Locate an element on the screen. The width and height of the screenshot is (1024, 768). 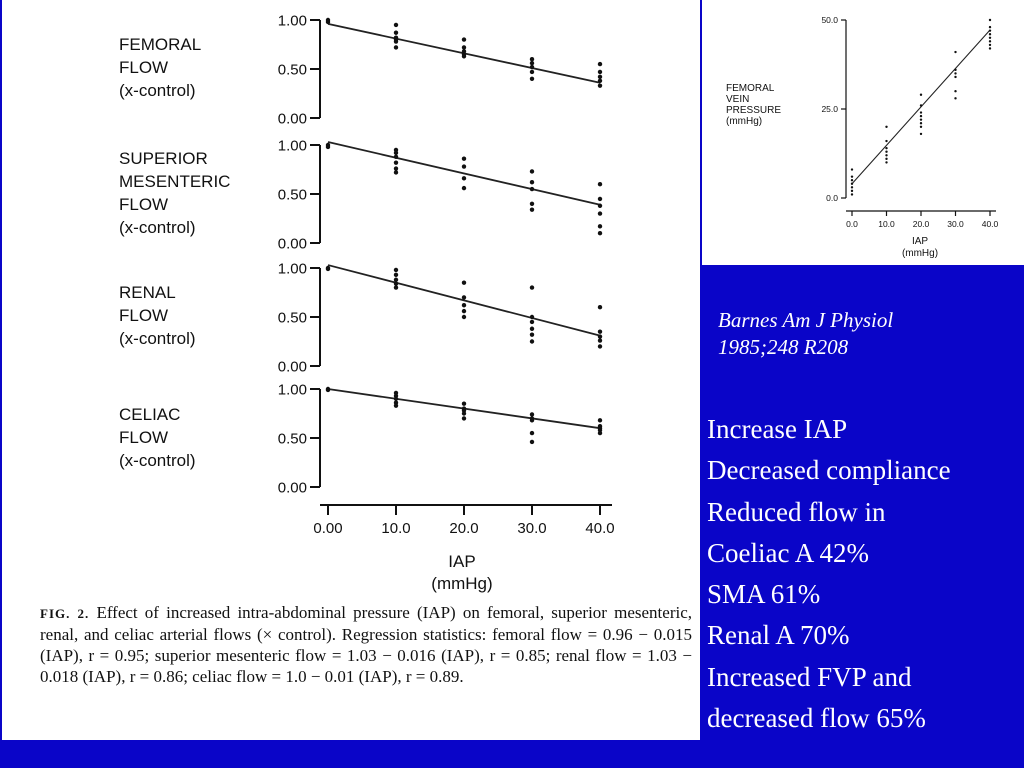
superior-mesenteric-y-label: MESENTERIC is located at coordinates (174, 181).